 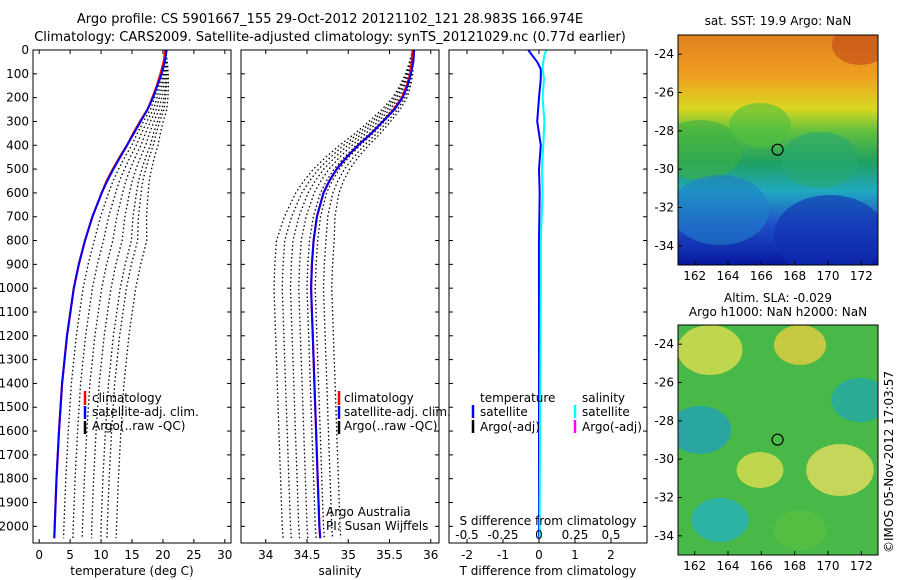 I want to click on map-y-tick-label: -24, so click(x=664, y=54).